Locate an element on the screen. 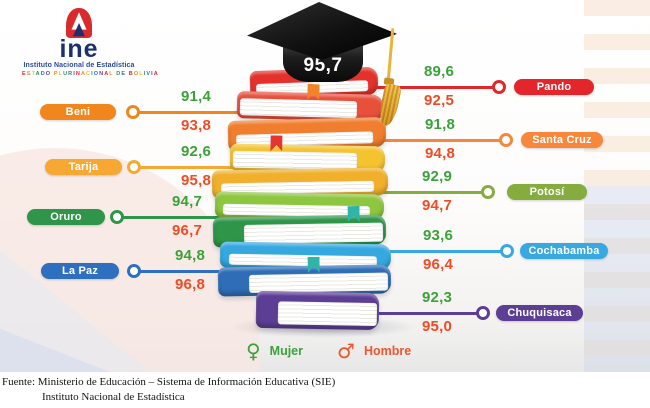 The image size is (650, 408). legend-item-hombre: ♂ Hombre is located at coordinates (374, 351).